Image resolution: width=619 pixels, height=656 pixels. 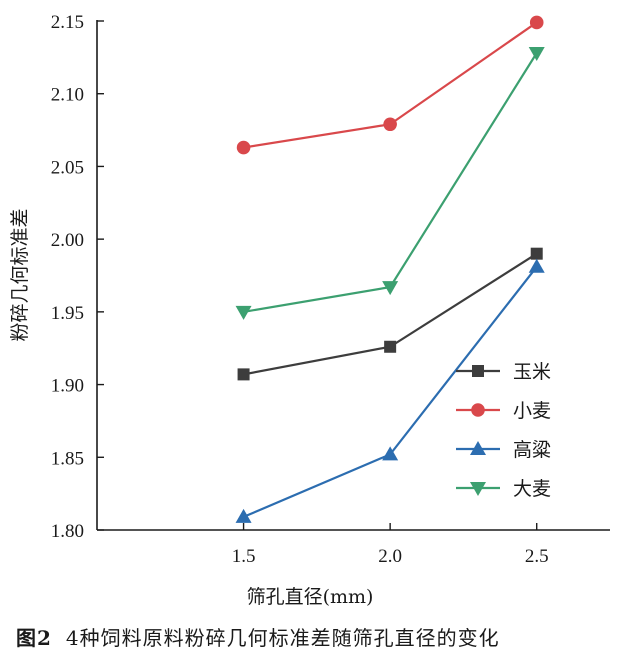 I want to click on figure-caption: 图2 4种饲料原料粉碎几何标准差随筛孔直径的变化, so click(x=258, y=636).